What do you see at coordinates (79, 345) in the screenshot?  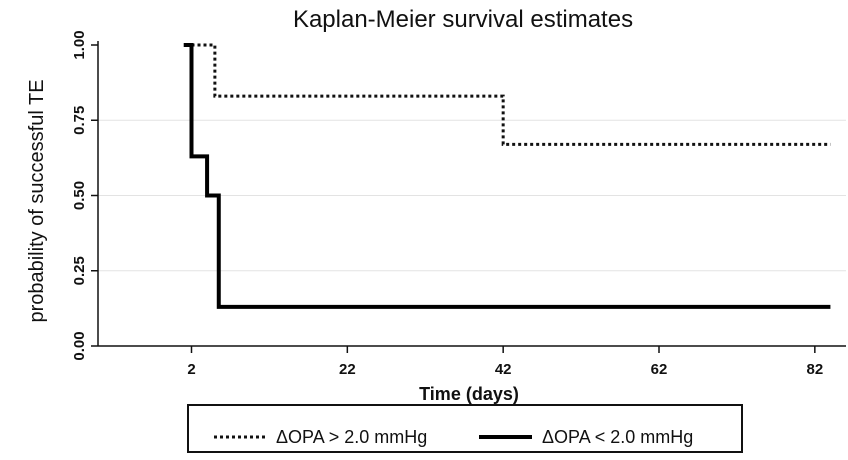 I see `y-tick-label: 0.00` at bounding box center [79, 345].